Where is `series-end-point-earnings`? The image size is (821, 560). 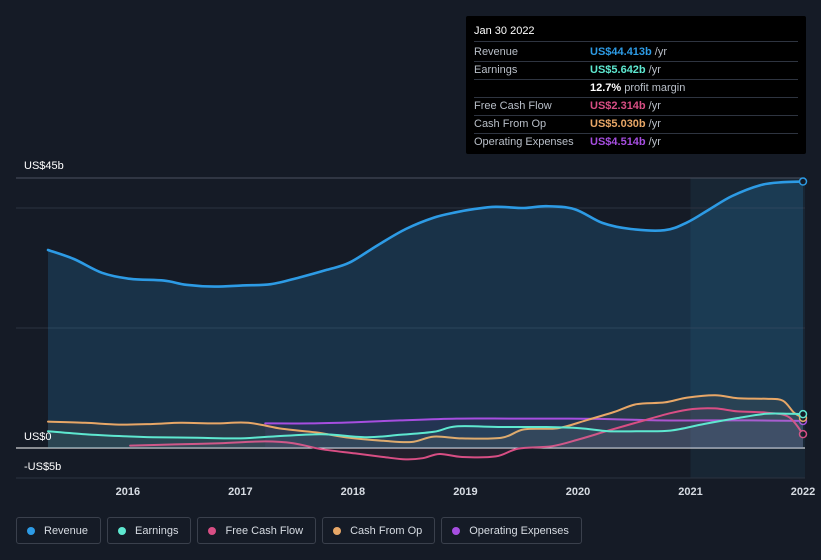 series-end-point-earnings is located at coordinates (803, 414).